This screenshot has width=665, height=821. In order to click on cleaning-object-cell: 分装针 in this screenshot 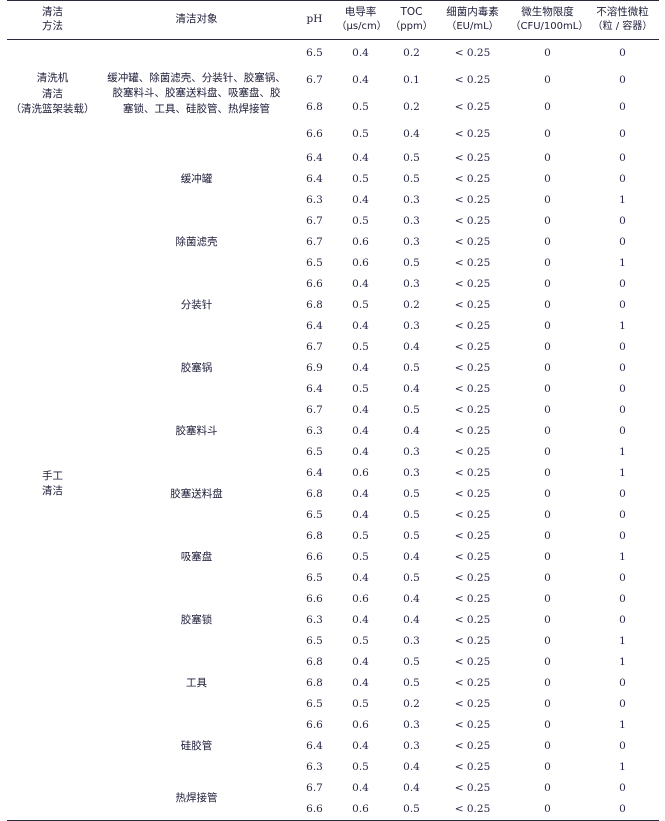, I will do `click(197, 305)`.